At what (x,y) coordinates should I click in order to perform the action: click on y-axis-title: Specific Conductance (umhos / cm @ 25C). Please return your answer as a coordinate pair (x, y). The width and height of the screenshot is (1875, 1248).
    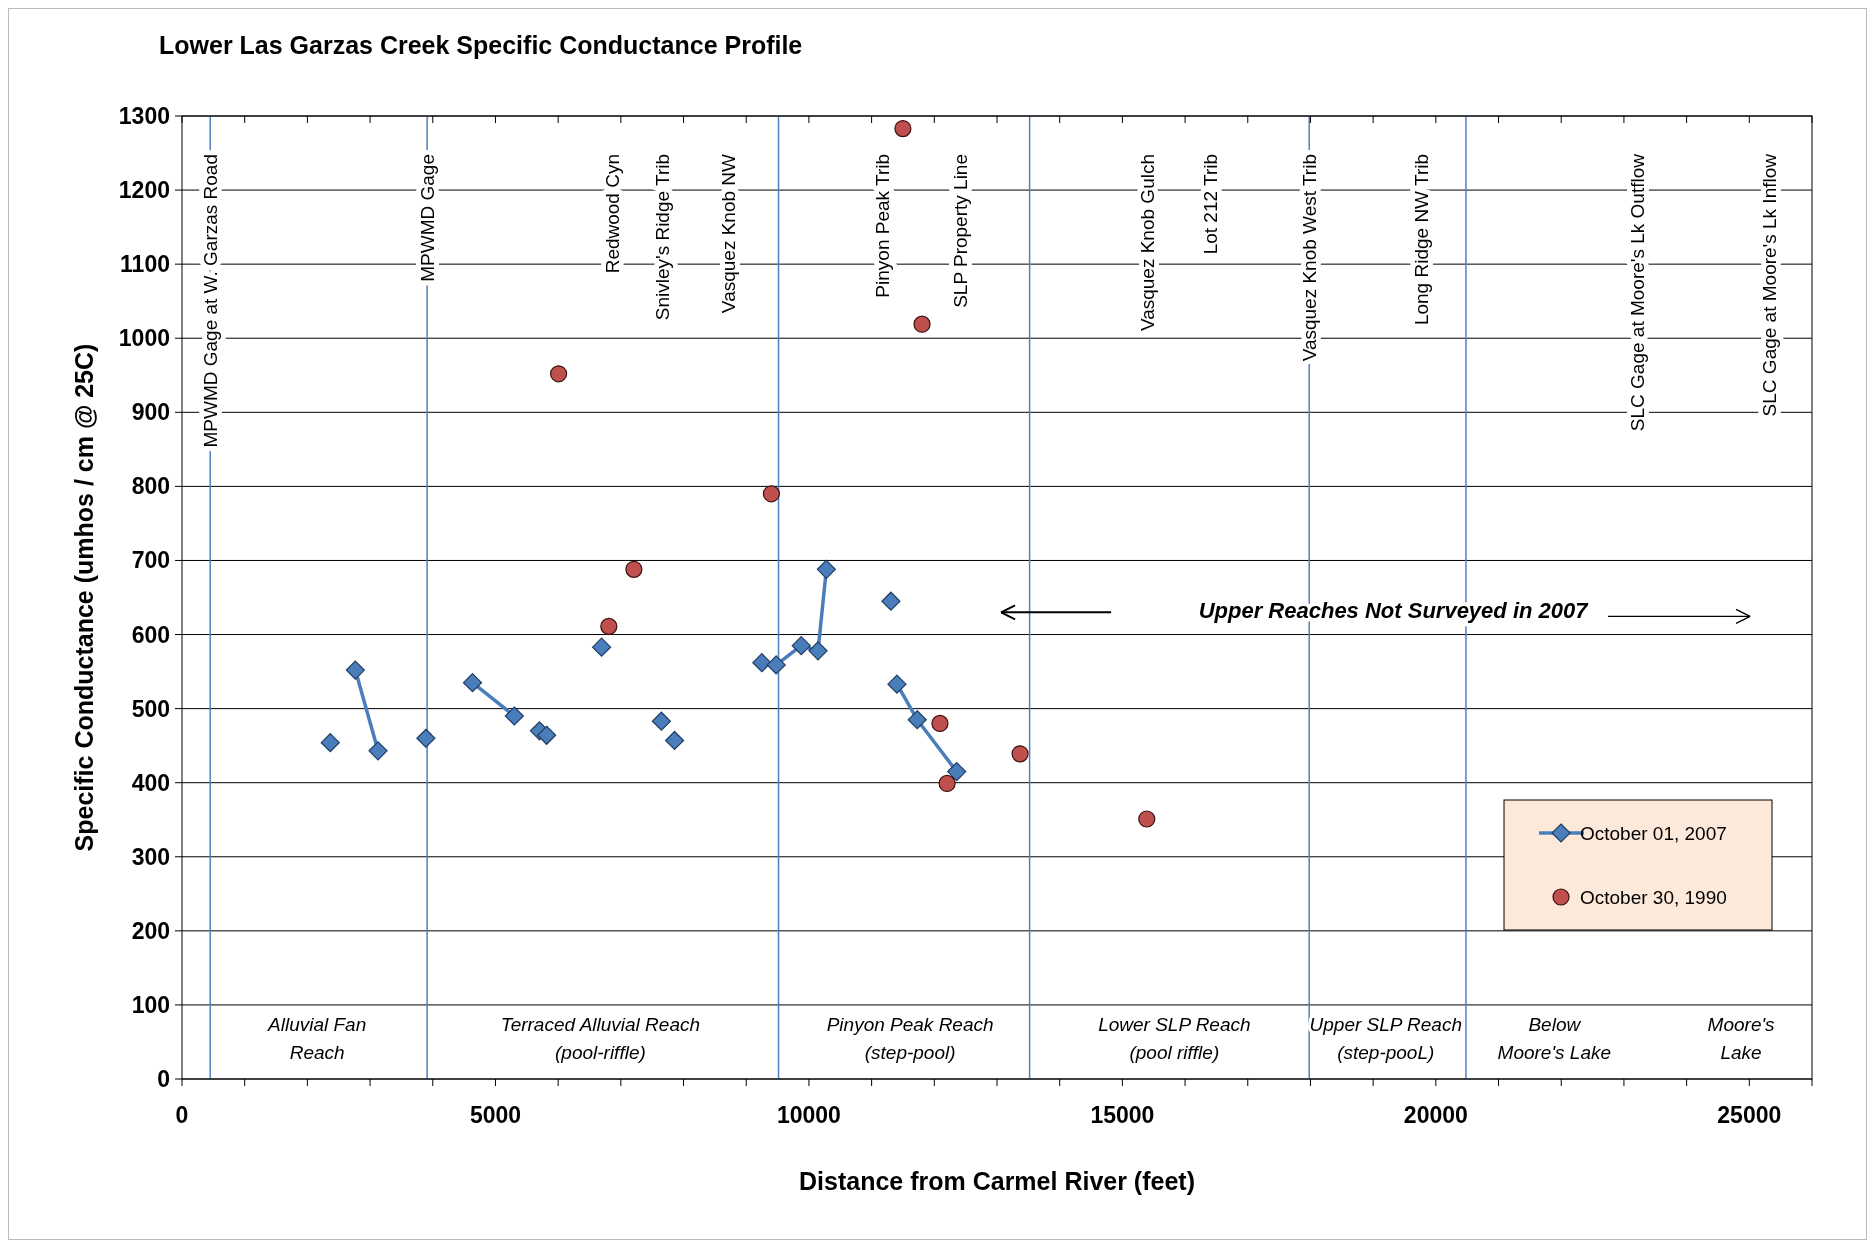
    Looking at the image, I should click on (84, 597).